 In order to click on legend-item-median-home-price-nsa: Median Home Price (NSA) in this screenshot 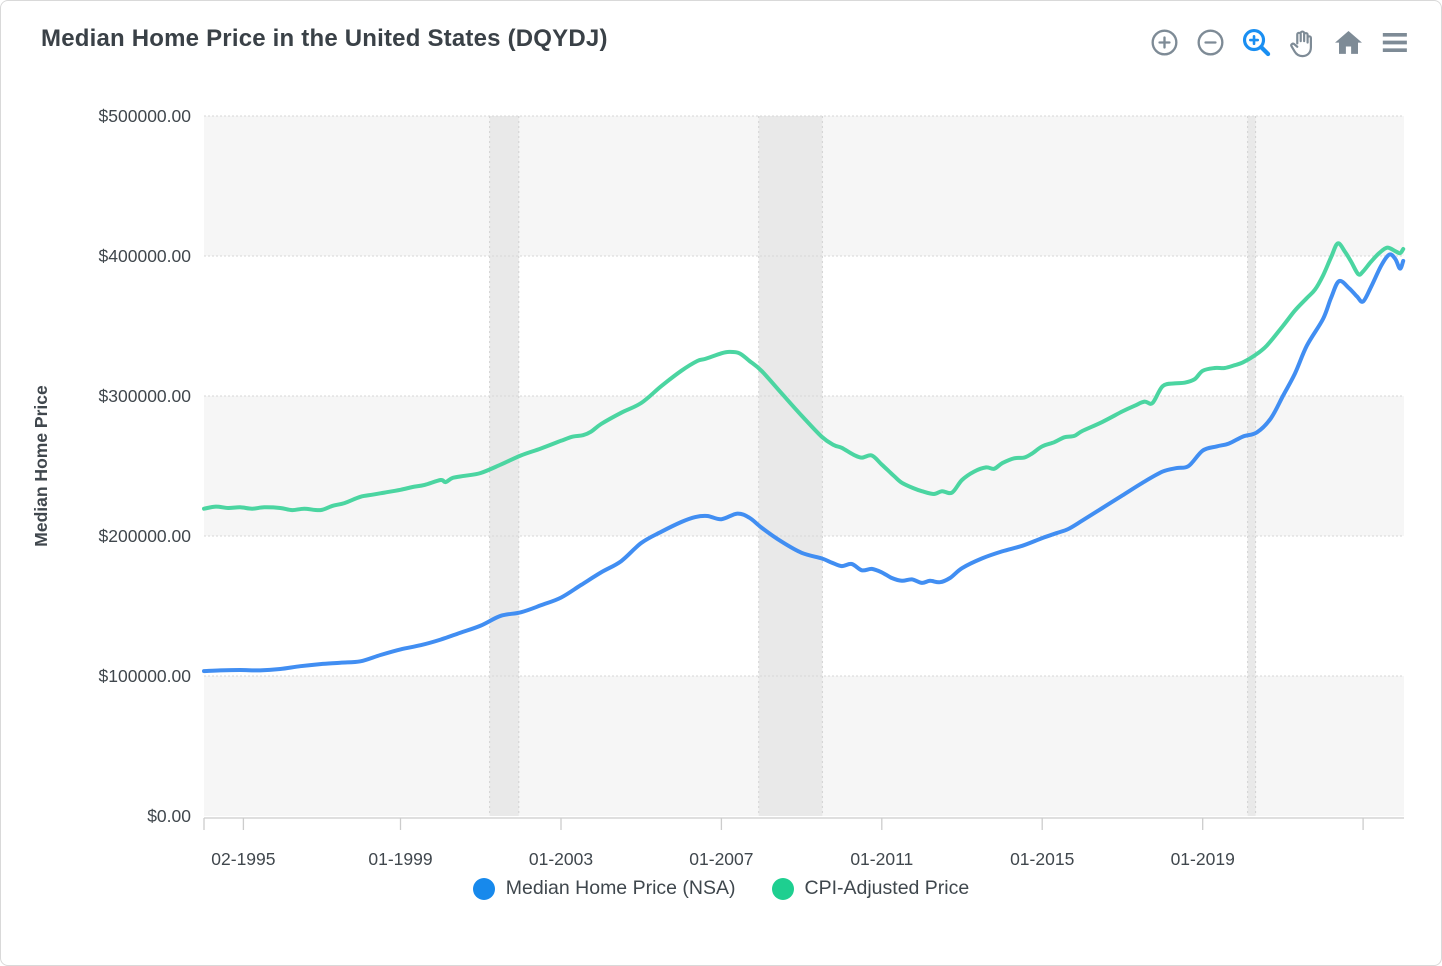, I will do `click(604, 888)`.